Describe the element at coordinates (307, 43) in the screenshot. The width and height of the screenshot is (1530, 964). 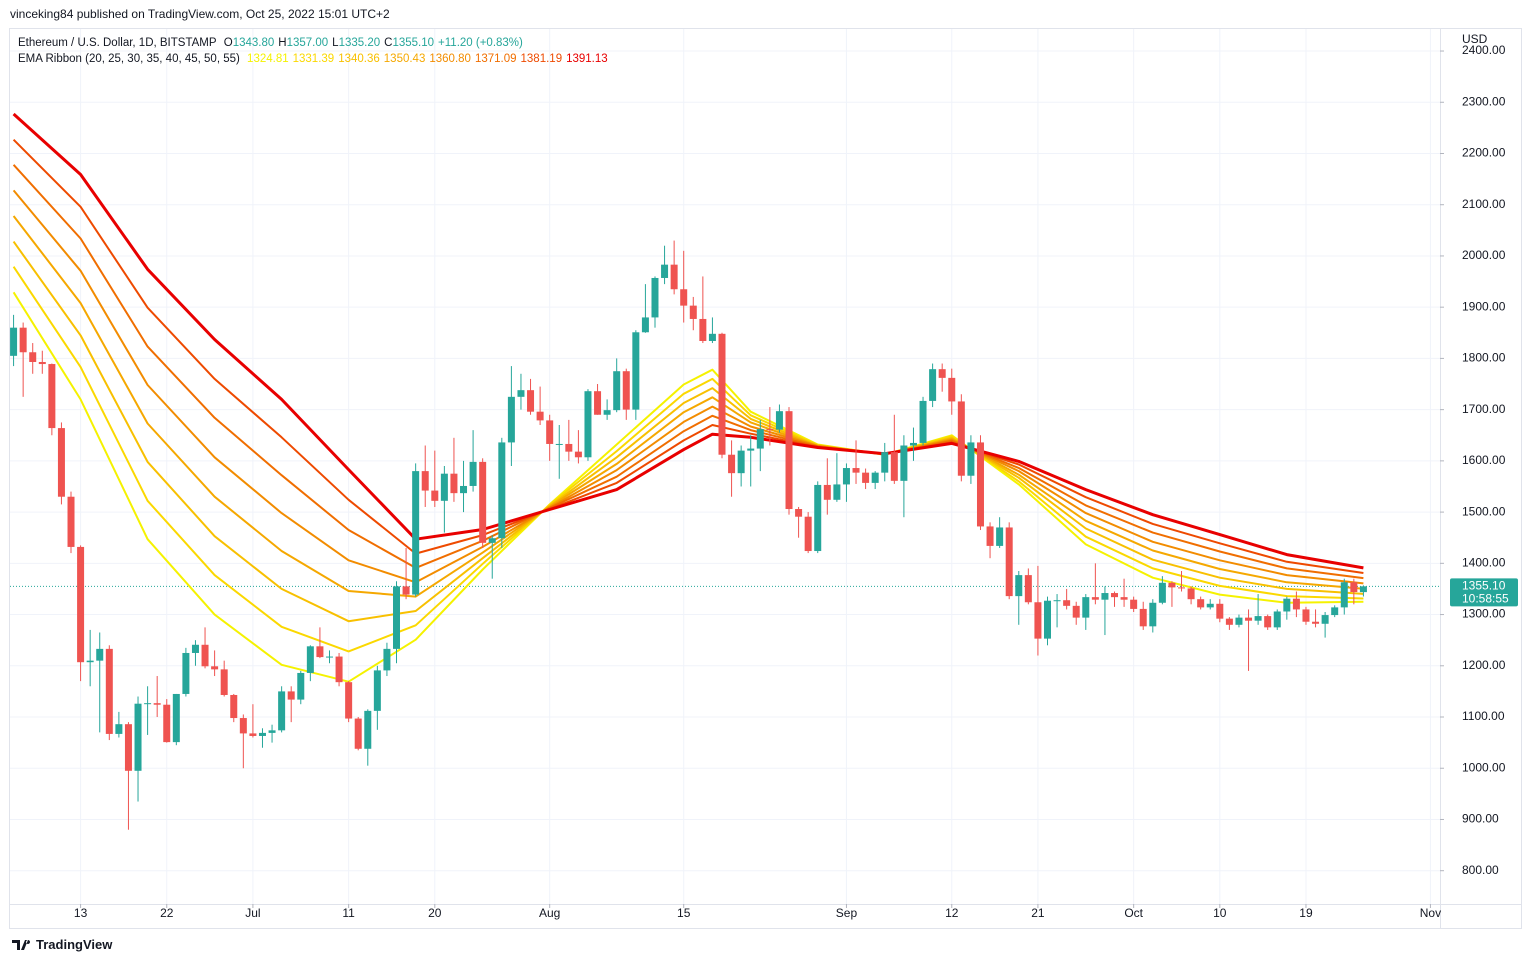
I see `ohlc-value: 1357.00` at that location.